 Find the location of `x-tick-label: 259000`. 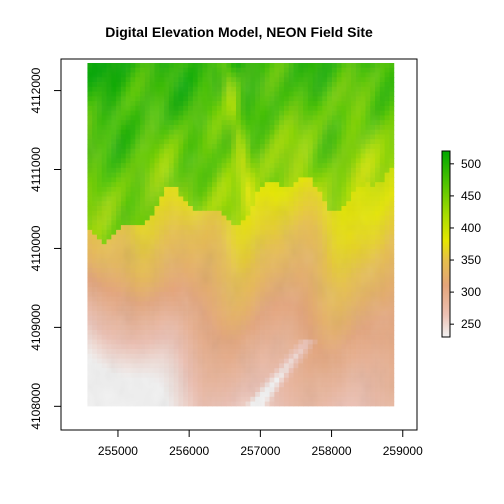

x-tick-label: 259000 is located at coordinates (403, 451).